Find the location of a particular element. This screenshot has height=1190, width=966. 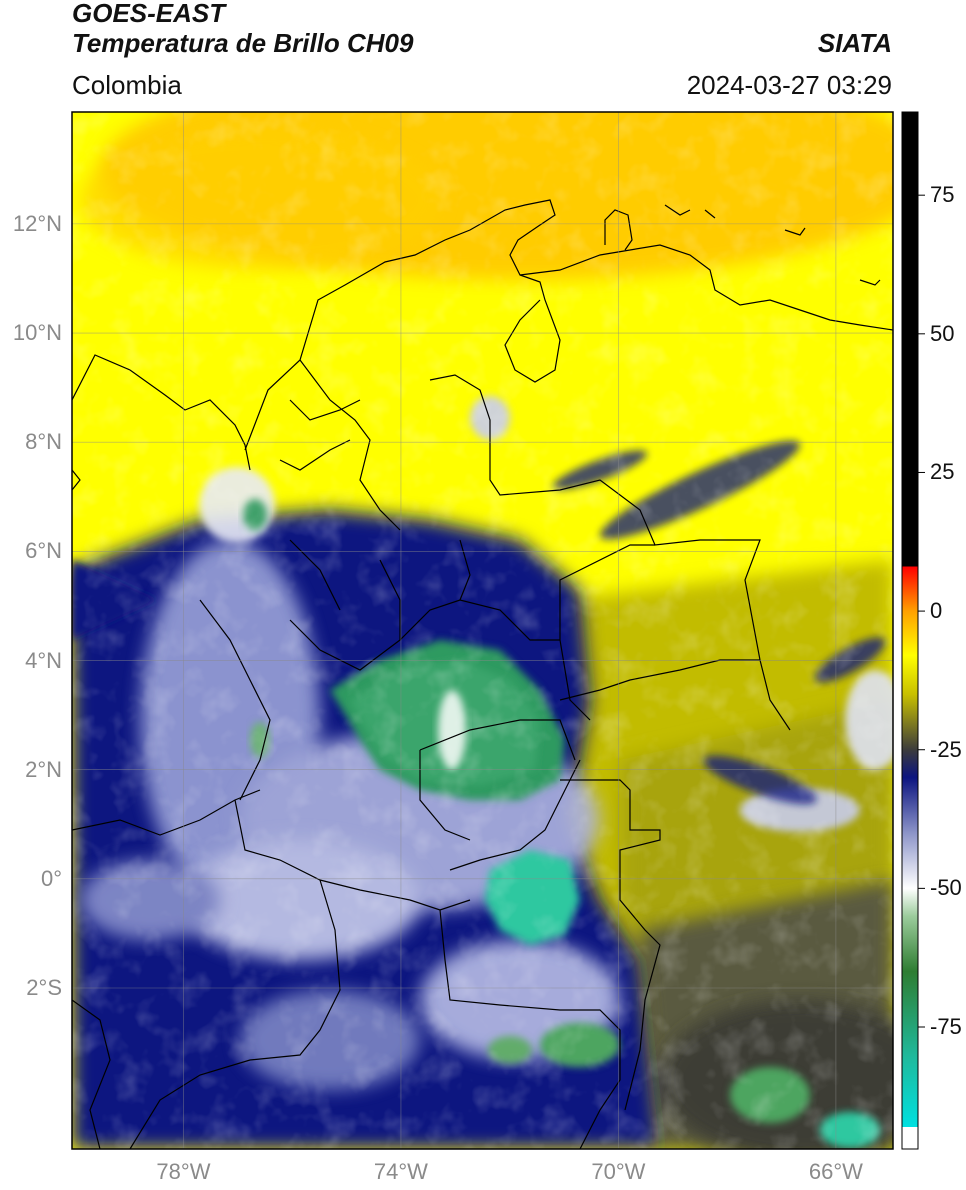

colorbar-tick-label: -25 is located at coordinates (946, 749).